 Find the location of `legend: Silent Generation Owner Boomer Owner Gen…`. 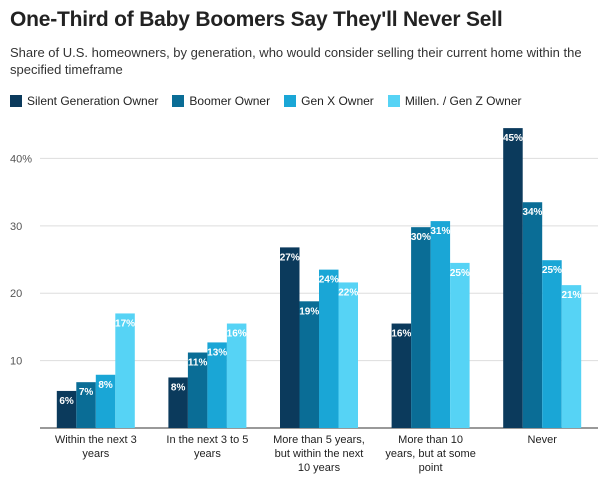

legend: Silent Generation Owner Boomer Owner Gen… is located at coordinates (266, 101).